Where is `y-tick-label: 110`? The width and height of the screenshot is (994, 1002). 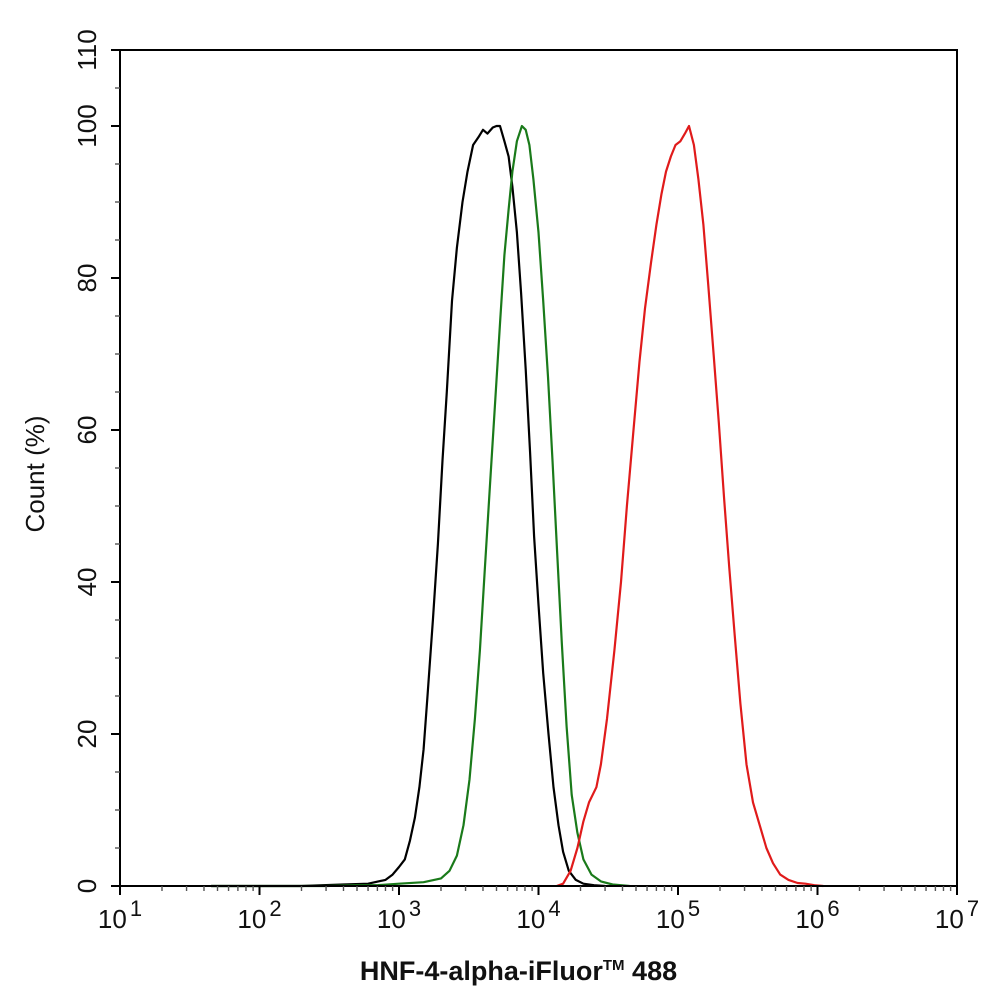 y-tick-label: 110 is located at coordinates (87, 49).